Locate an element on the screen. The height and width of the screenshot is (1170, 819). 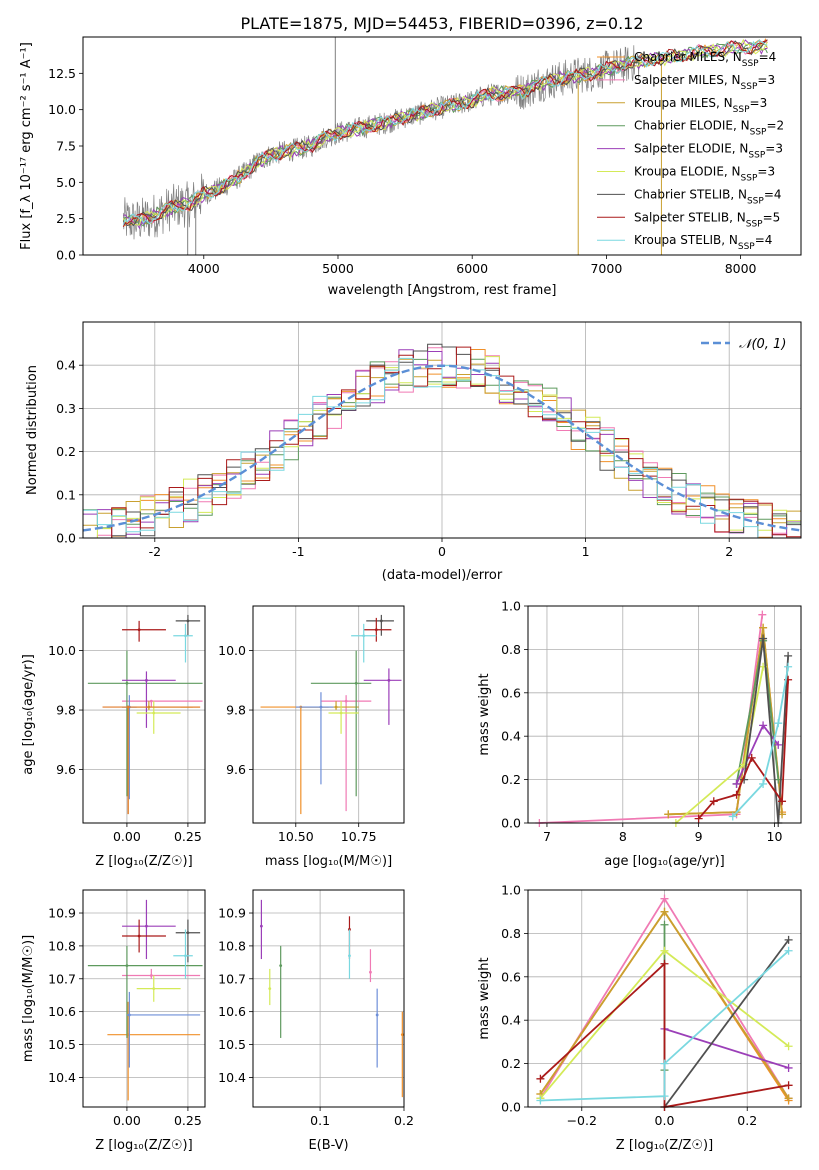
y-tick-label: 0.0 is located at coordinates (66, 255).